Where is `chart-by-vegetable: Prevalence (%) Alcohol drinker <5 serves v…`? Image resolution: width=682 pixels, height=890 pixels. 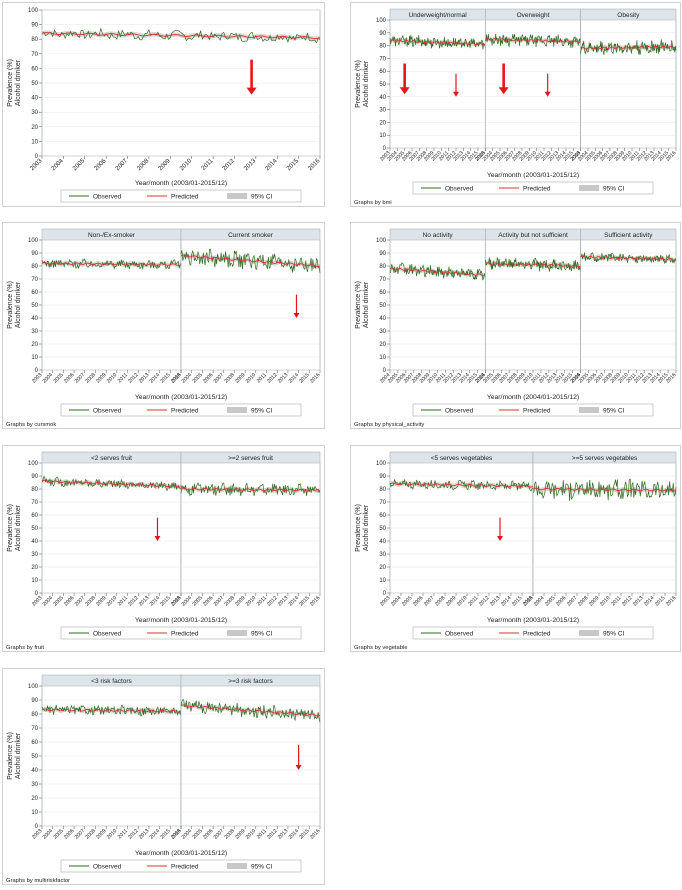 chart-by-vegetable: Prevalence (%) Alcohol drinker <5 serves v… is located at coordinates (515, 548).